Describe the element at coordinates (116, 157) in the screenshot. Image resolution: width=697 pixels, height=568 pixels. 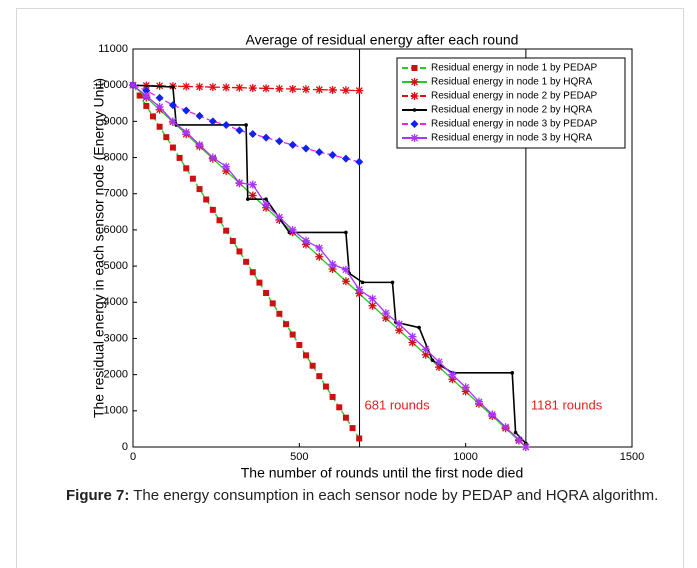
I see `y-tick-label: 8000` at that location.